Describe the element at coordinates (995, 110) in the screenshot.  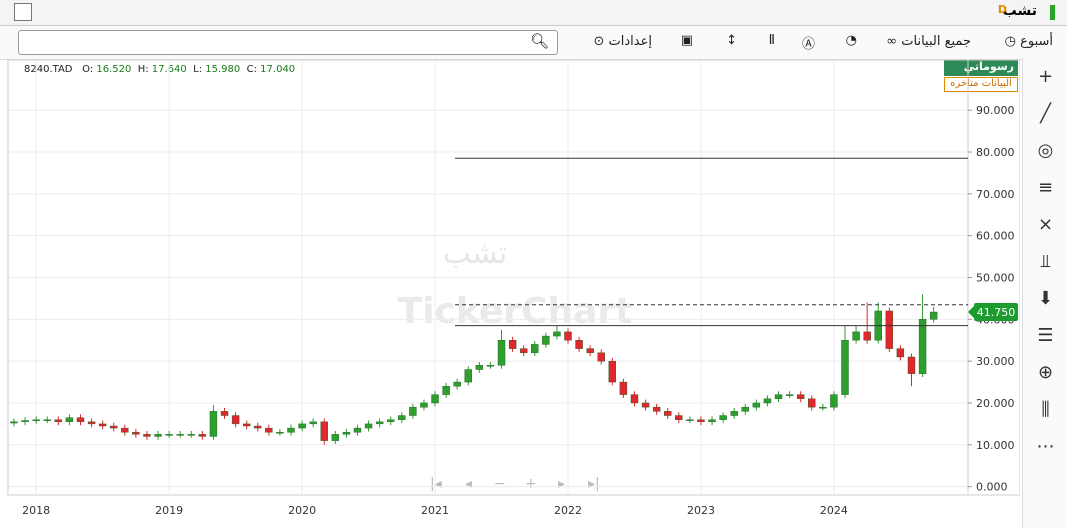
I see `y-tick-label: 90.000` at that location.